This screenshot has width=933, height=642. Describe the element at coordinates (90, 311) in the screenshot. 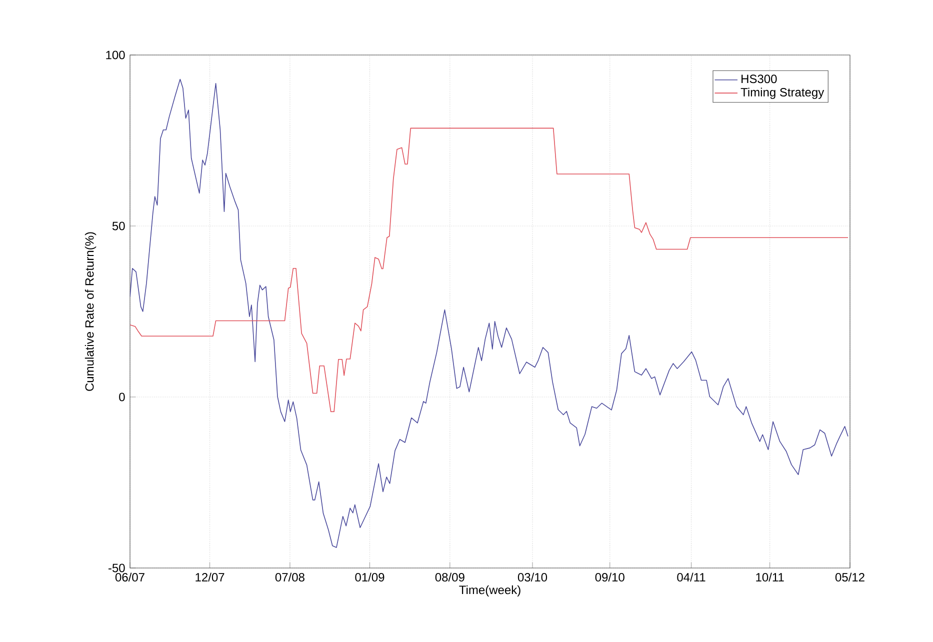

I see `y-axis-title: Cumulative Rate of Return(%)` at that location.